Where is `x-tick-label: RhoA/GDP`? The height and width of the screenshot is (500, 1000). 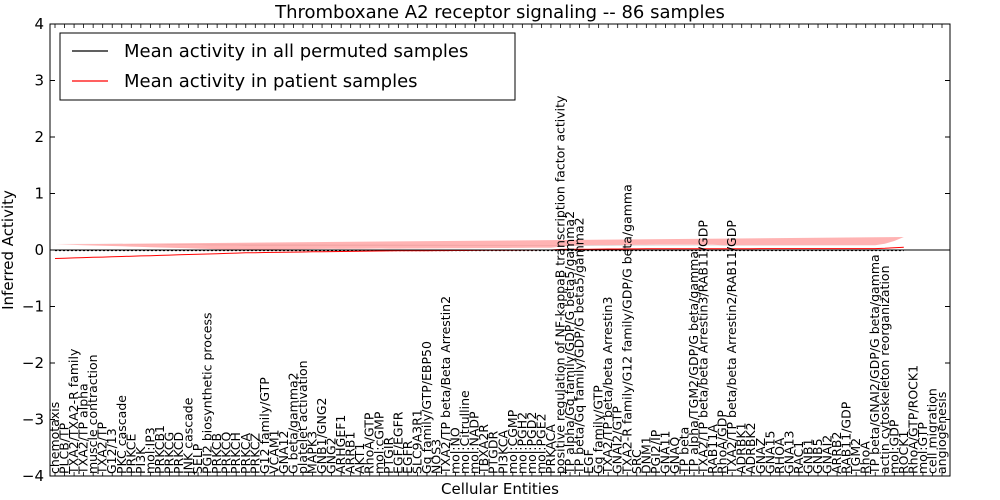
x-tick-label: RhoA/GDP is located at coordinates (722, 442).